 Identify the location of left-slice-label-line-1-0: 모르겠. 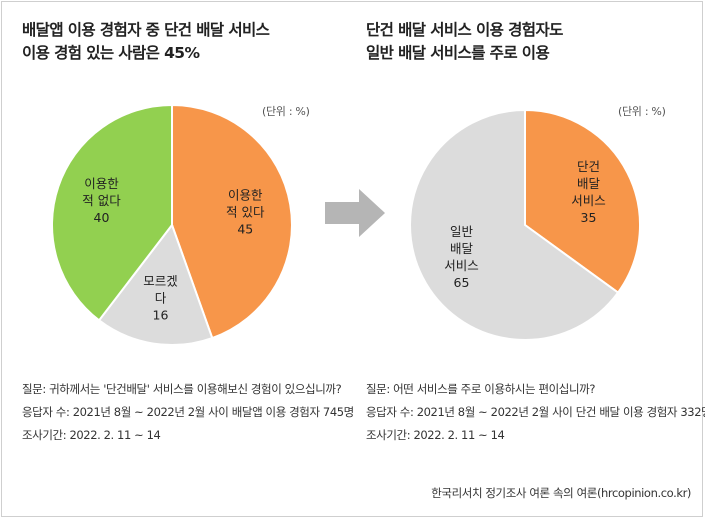
(160, 281).